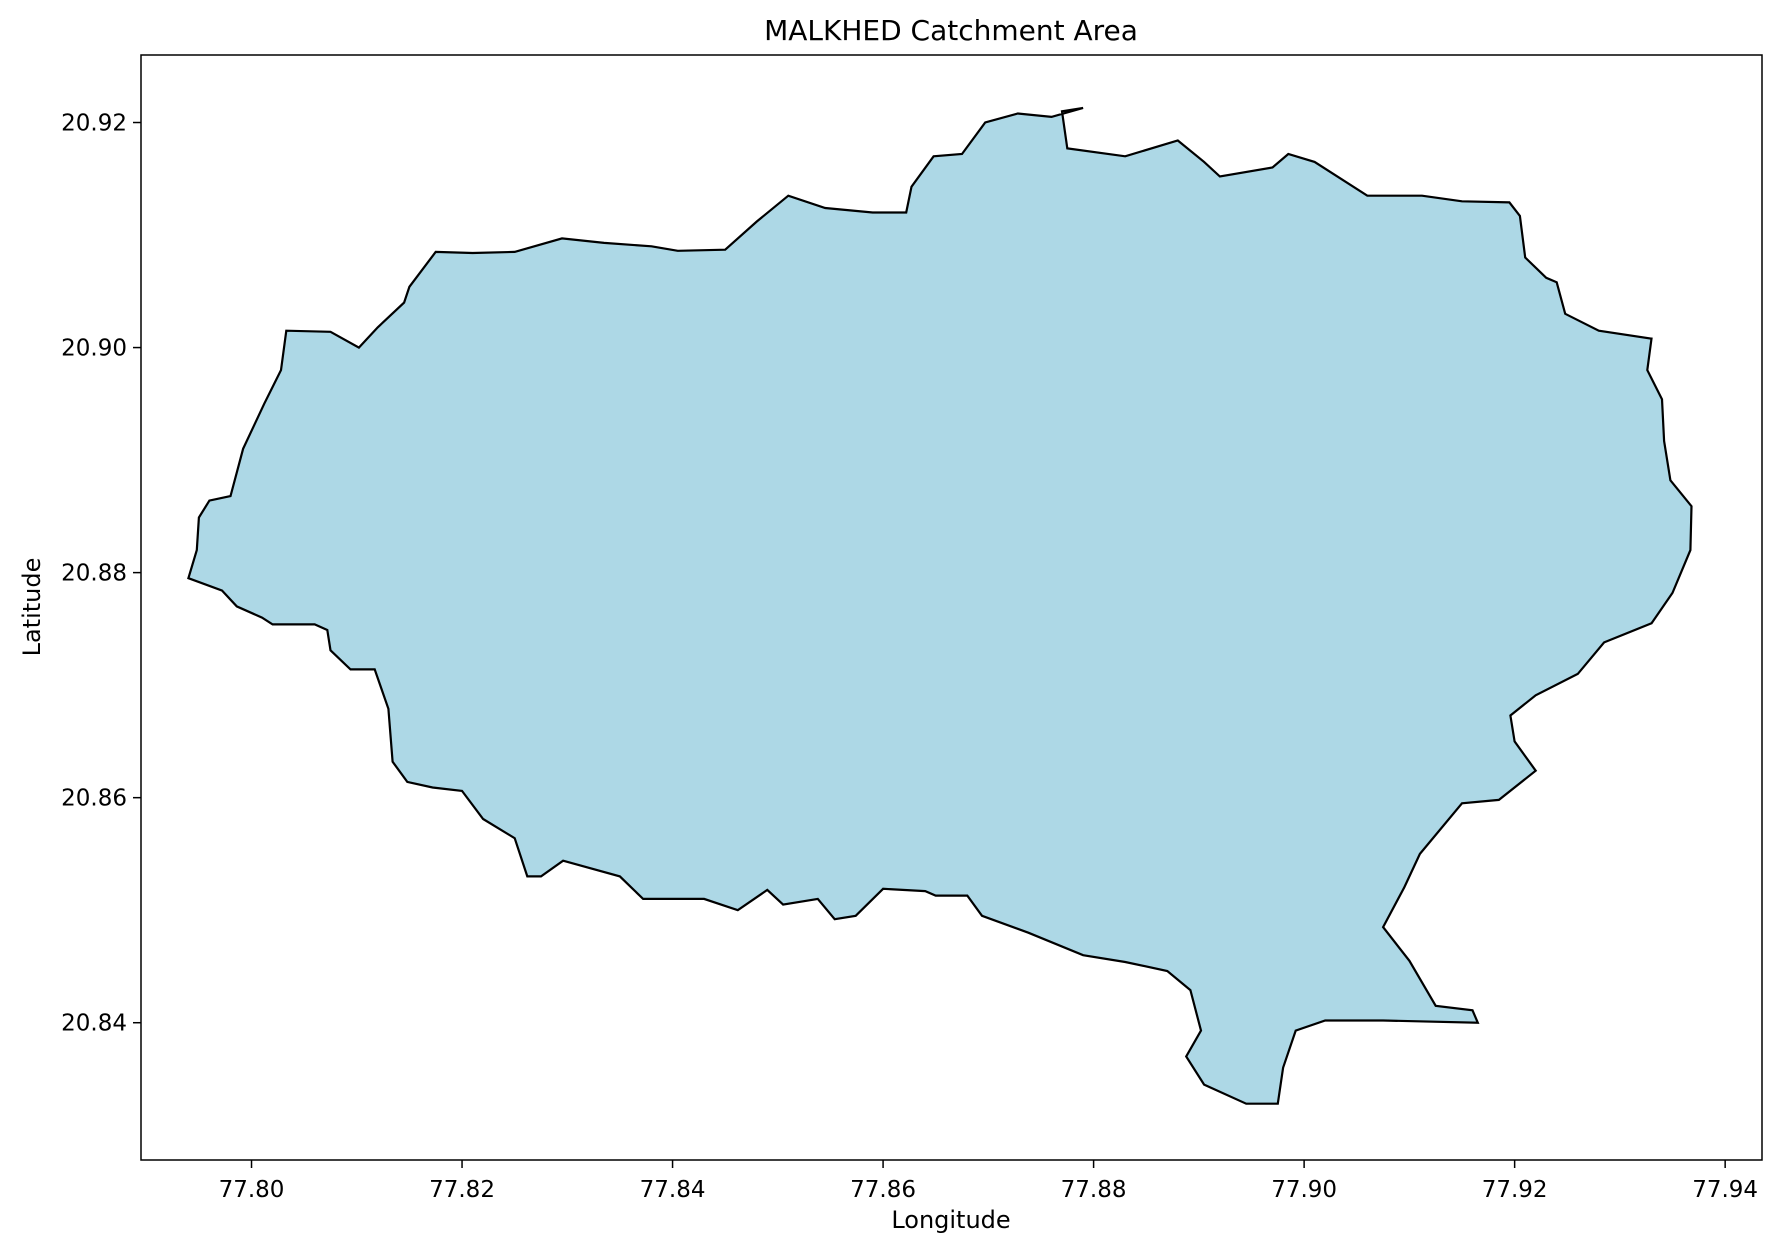  Describe the element at coordinates (1094, 1190) in the screenshot. I see `x-tick-label: 77.88` at that location.